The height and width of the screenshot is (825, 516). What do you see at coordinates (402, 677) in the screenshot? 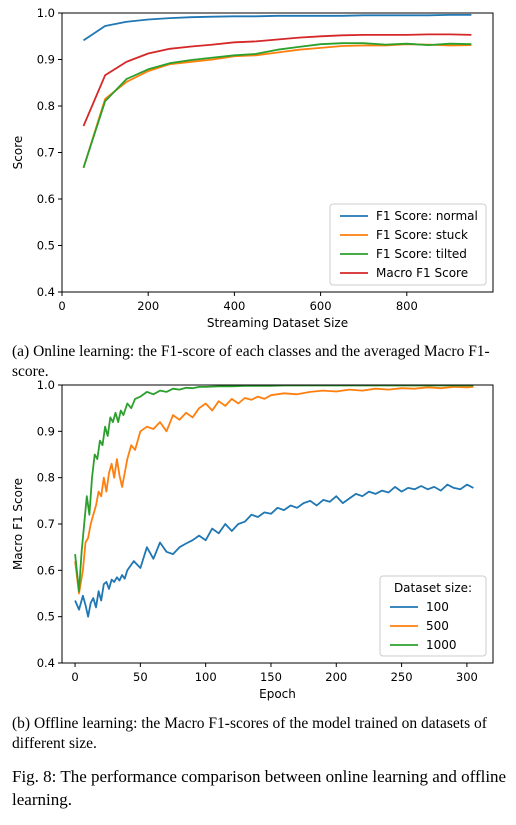
I see `x-tick-label: 250` at bounding box center [402, 677].